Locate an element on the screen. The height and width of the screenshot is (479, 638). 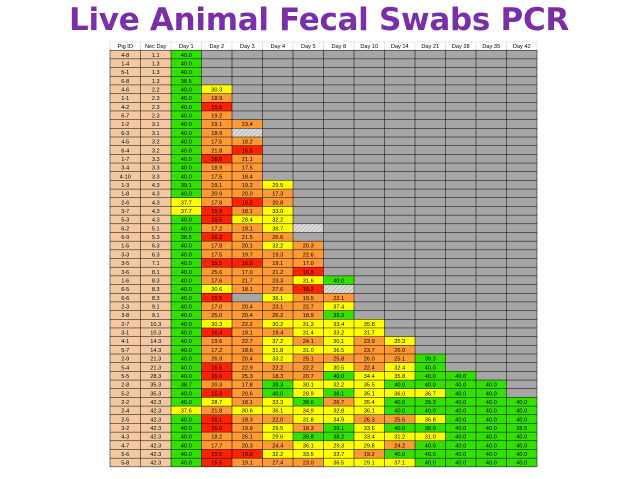
cell-value: 19.7 is located at coordinates (247, 255).